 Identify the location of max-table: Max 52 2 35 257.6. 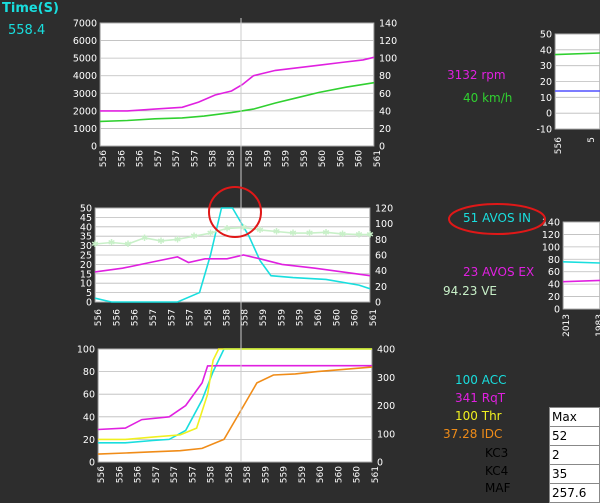
(574, 455).